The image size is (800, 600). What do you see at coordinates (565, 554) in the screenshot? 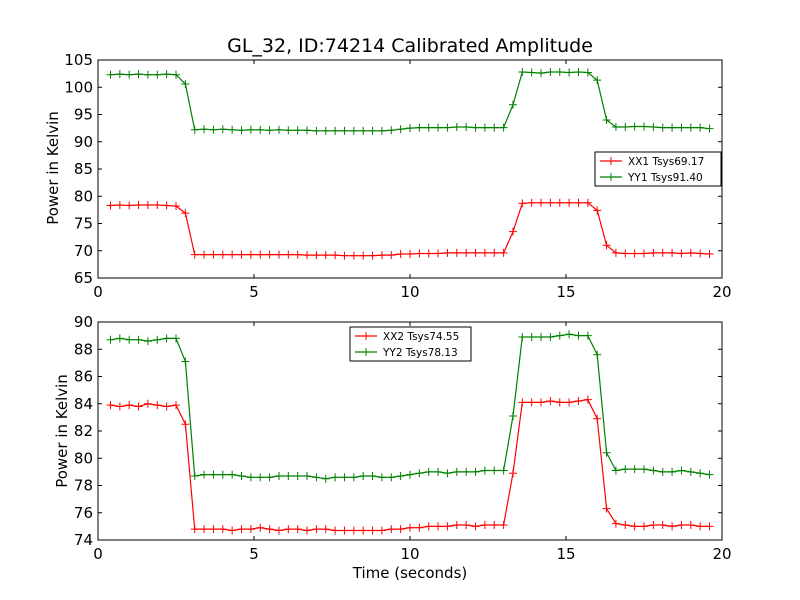
I see `x-tick-label: 15` at bounding box center [565, 554].